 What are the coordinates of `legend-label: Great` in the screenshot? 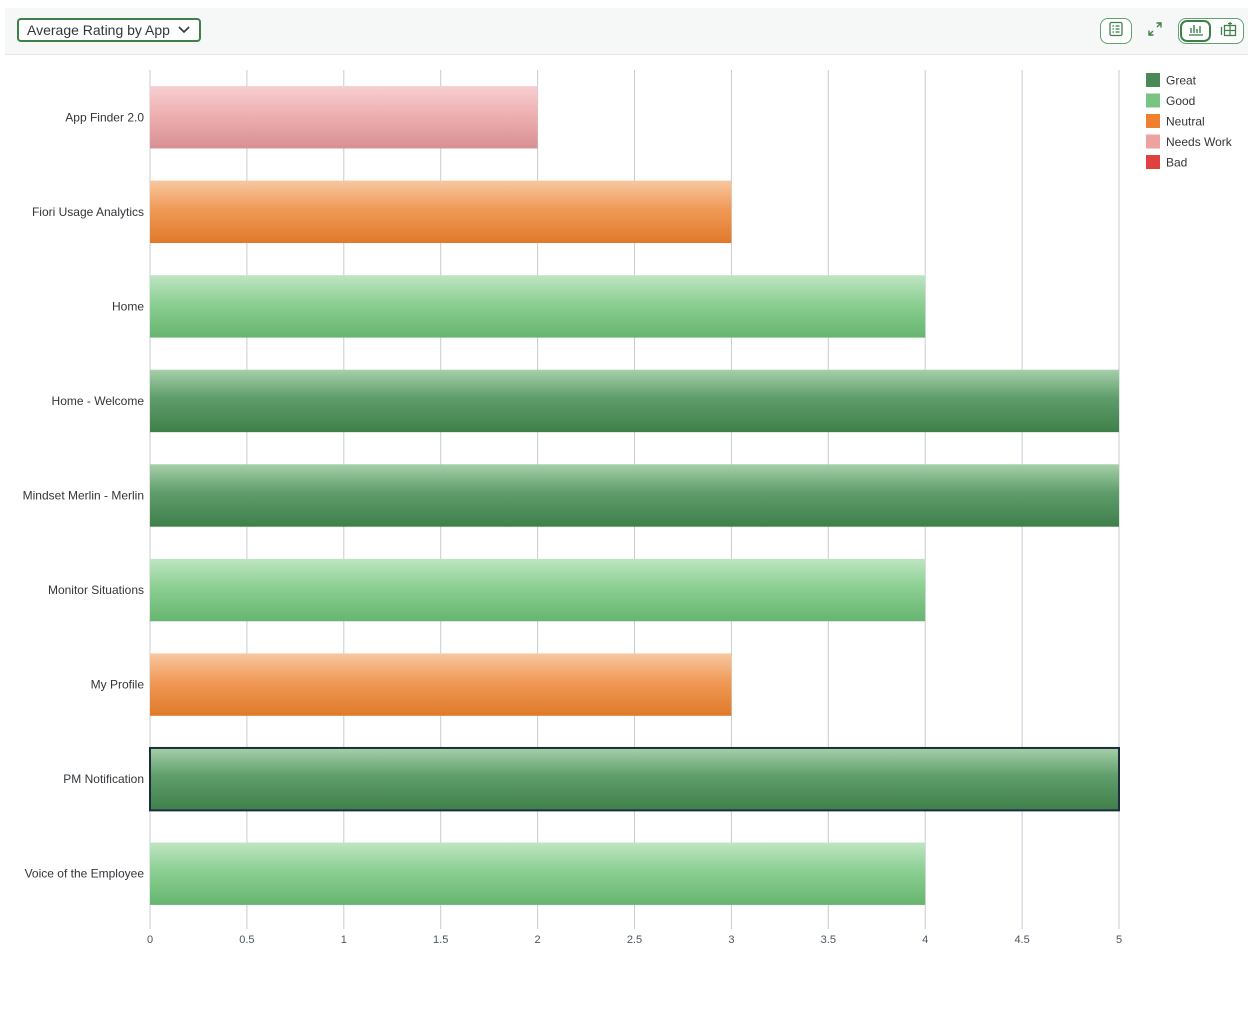 It's located at (1181, 81).